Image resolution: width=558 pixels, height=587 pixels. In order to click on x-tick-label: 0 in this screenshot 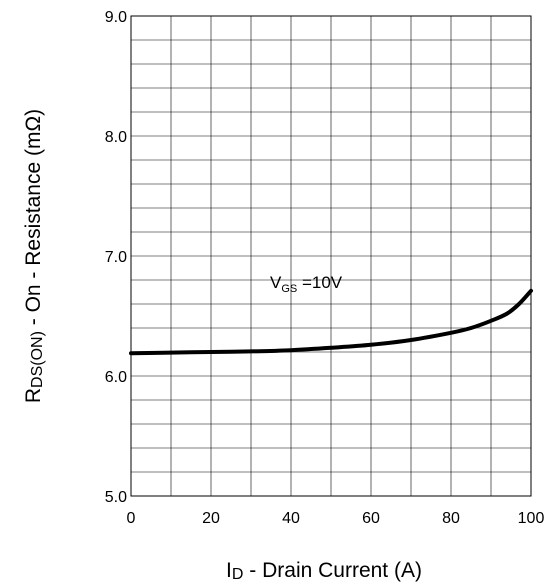, I will do `click(131, 518)`.